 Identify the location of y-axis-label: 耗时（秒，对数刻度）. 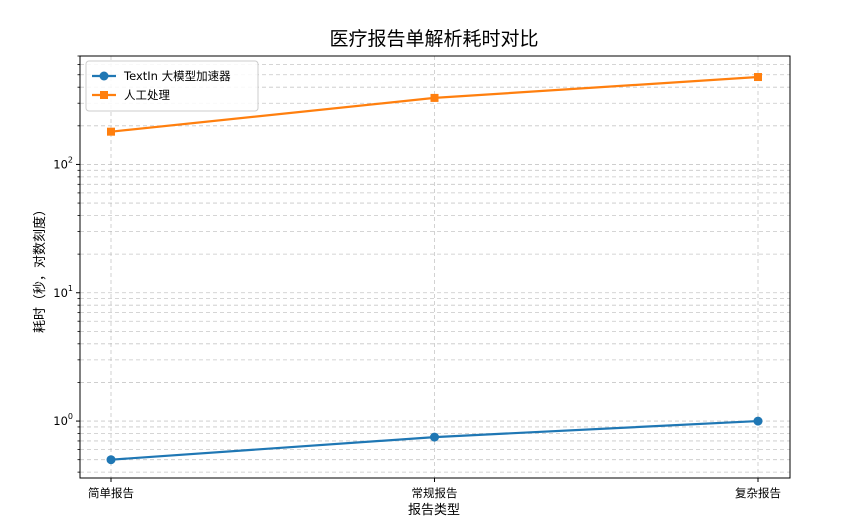
(40, 268).